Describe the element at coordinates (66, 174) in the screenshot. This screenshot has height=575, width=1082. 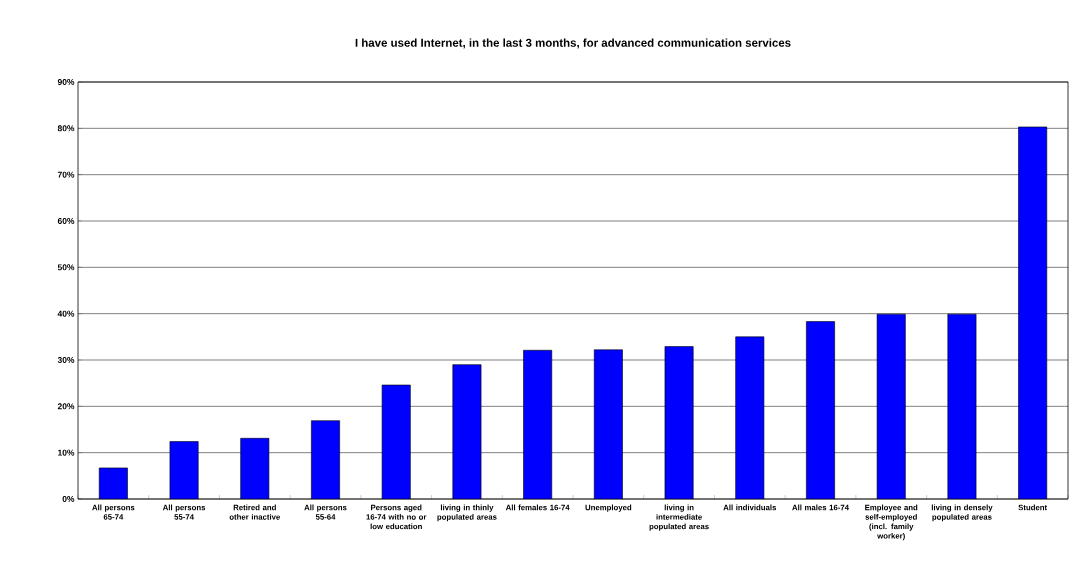
I see `y-tick-label: 70%` at that location.